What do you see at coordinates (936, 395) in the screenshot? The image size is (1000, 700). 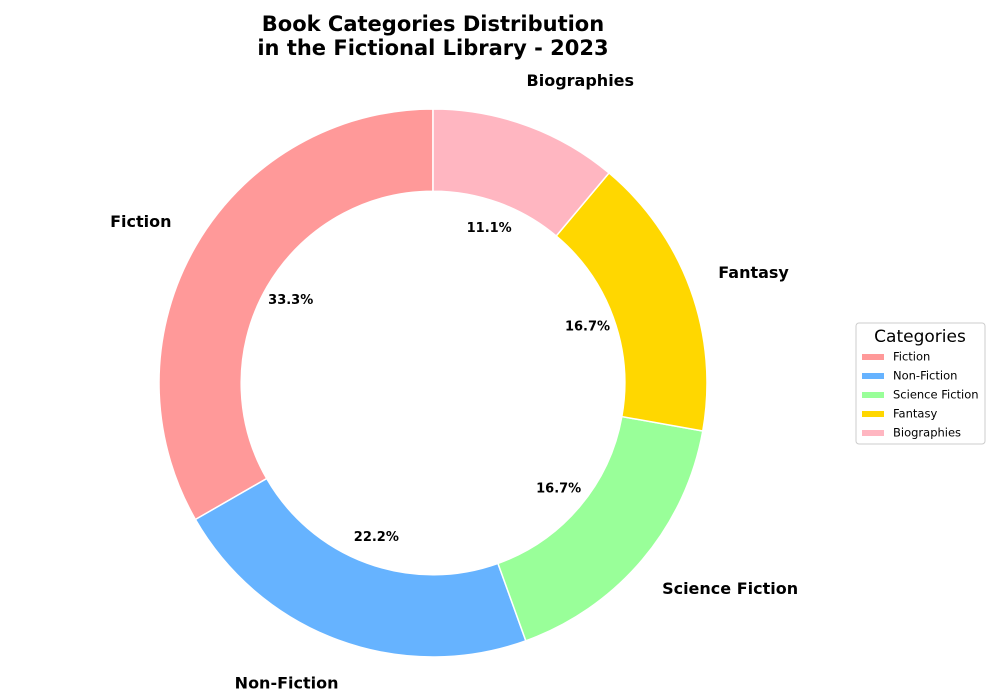 I see `legend-label-science-fiction: Science Fiction` at bounding box center [936, 395].